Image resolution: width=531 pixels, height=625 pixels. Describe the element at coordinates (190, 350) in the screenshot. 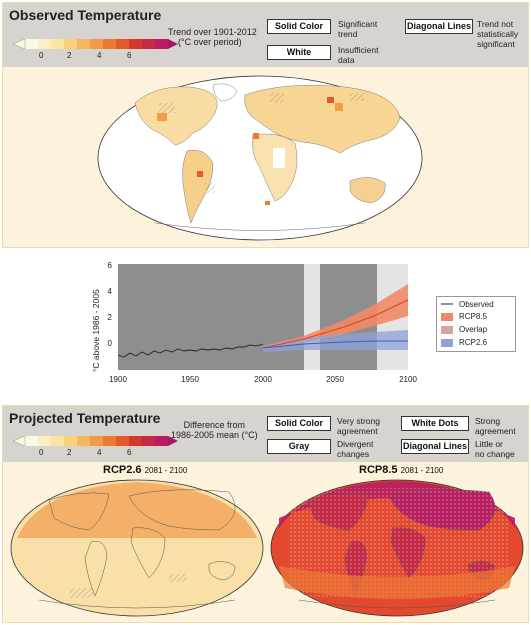

I see `observed-line` at that location.